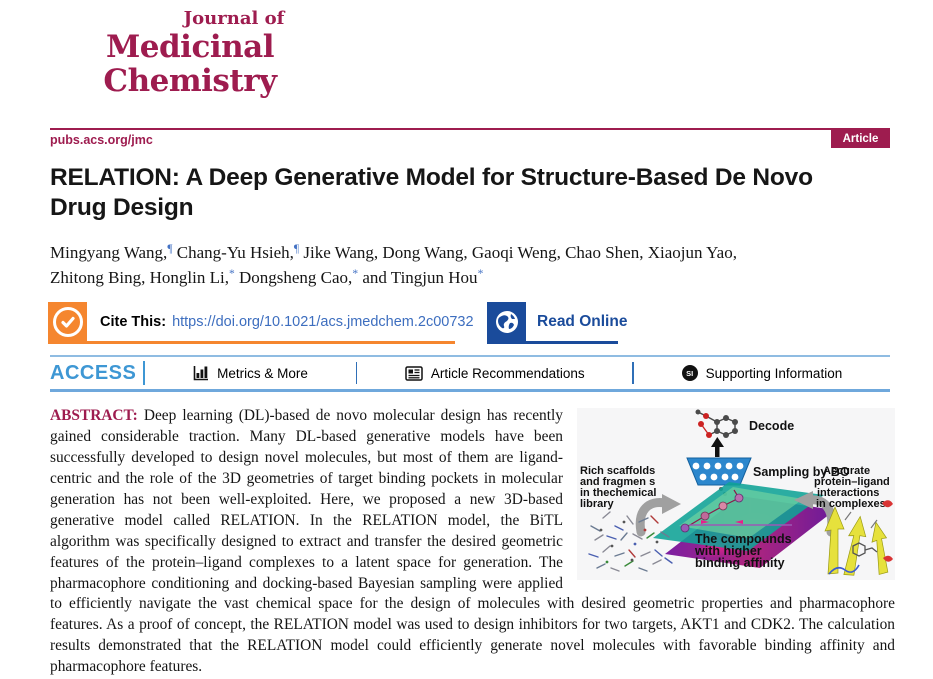 This screenshot has width=933, height=679. I want to click on journal-site-link: pubs.acs.org/jmc, so click(101, 140).